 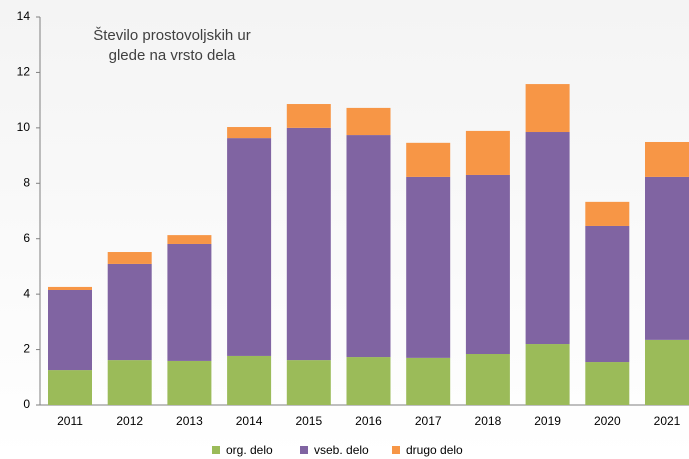 What do you see at coordinates (434, 450) in the screenshot?
I see `legend-label: drugo delo` at bounding box center [434, 450].